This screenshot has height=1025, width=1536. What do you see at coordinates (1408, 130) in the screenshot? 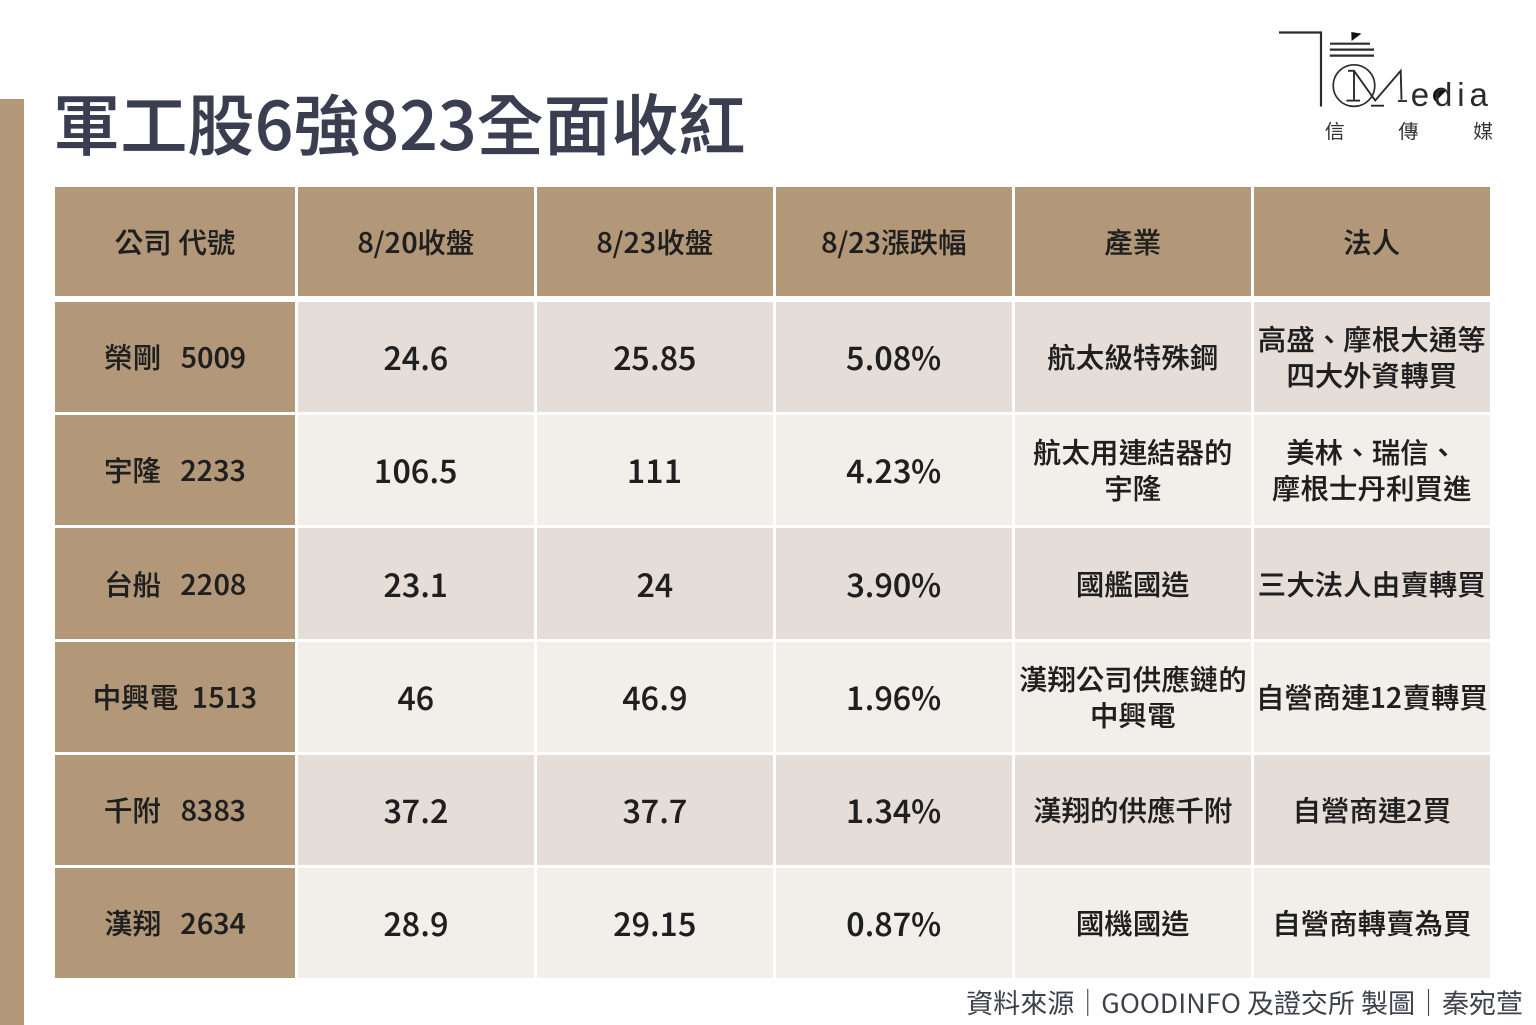
I see `svg-text: 傳` at bounding box center [1408, 130].